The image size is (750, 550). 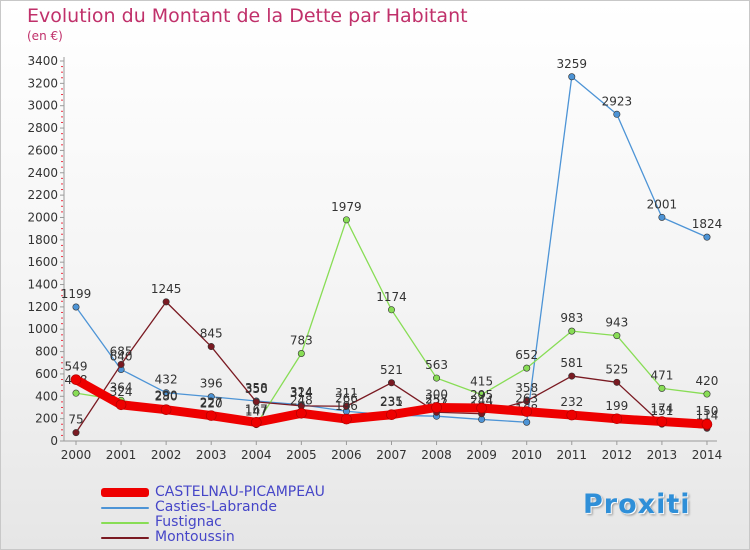 What do you see at coordinates (211, 384) in the screenshot?
I see `data-label-casties-labrande: 396` at bounding box center [211, 384].